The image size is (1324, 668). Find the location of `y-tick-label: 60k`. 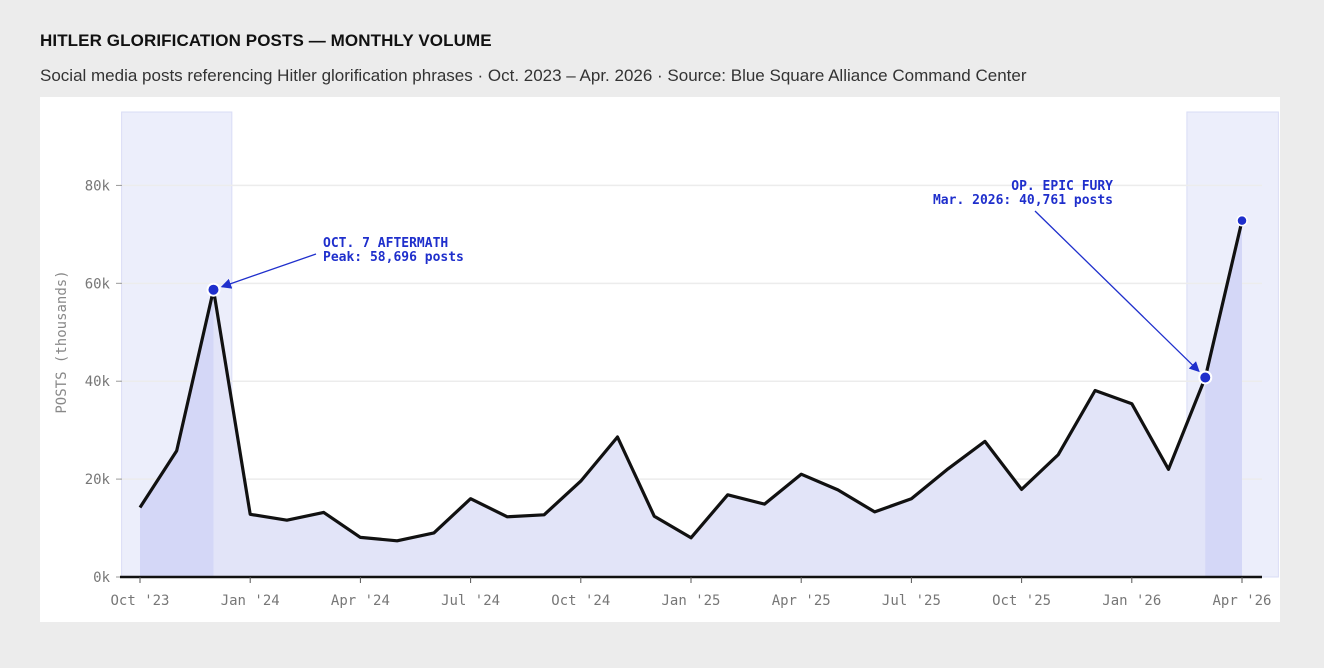

y-tick-label: 60k is located at coordinates (98, 284).